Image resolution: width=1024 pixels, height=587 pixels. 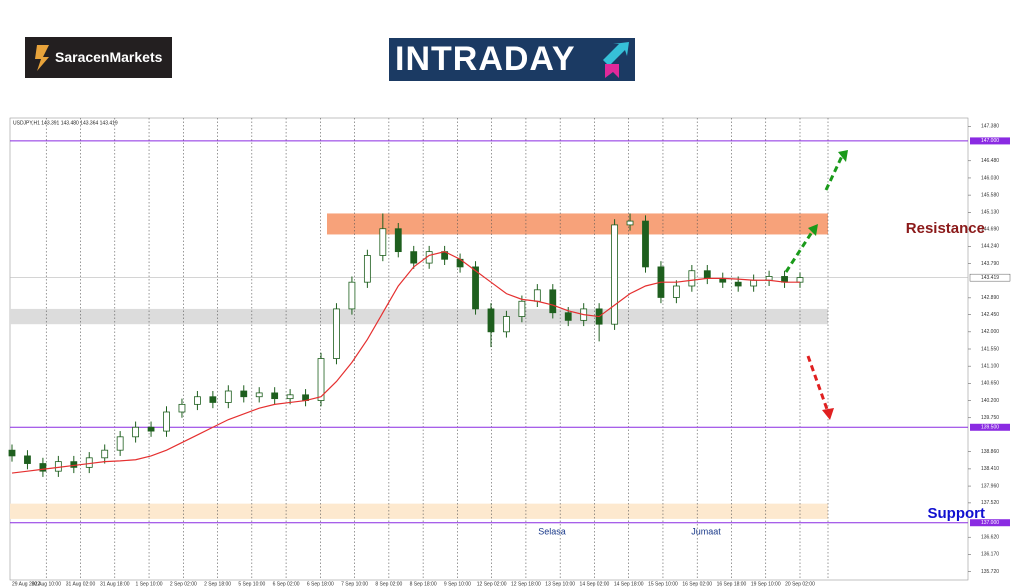 I want to click on x-tick-label: 2 Sep 18:00, so click(x=217, y=584).